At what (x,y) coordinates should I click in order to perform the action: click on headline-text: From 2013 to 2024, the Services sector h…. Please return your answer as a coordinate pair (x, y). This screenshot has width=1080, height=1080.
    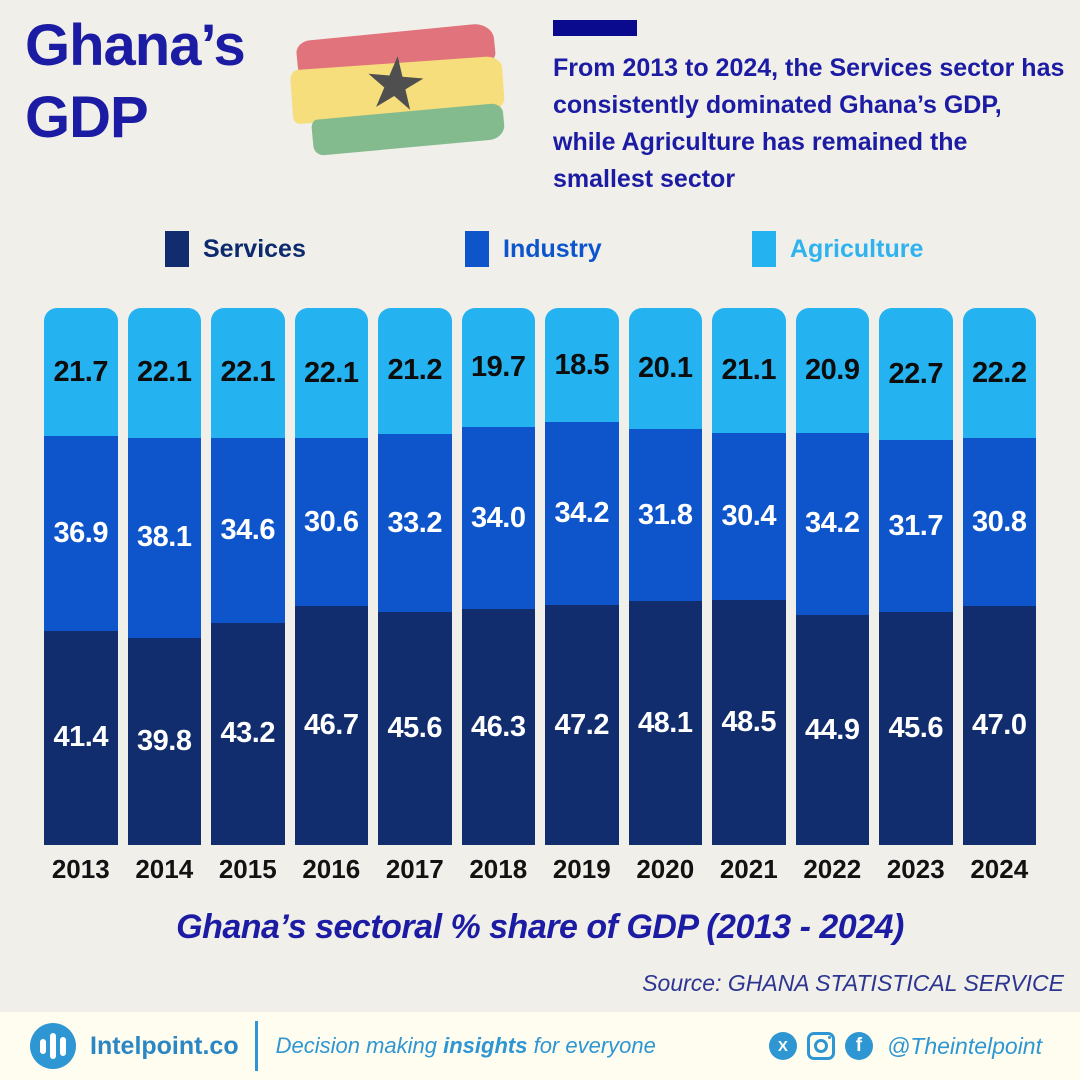
    Looking at the image, I should click on (809, 123).